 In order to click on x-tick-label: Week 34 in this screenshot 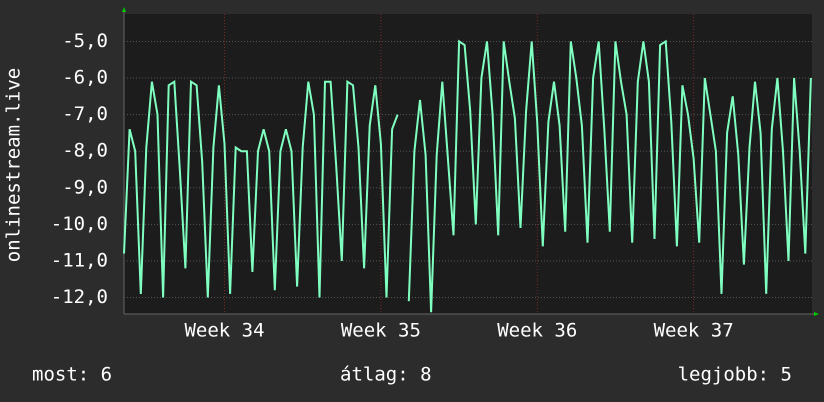, I will do `click(224, 331)`.